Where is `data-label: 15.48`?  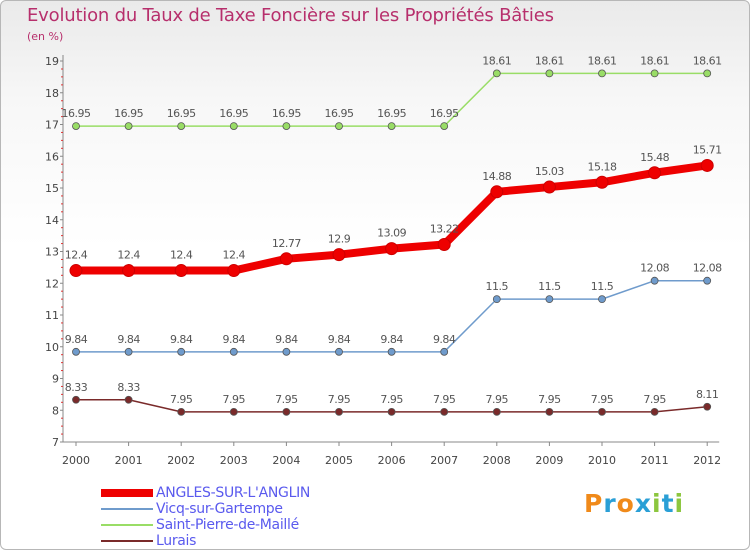 data-label: 15.48 is located at coordinates (654, 157).